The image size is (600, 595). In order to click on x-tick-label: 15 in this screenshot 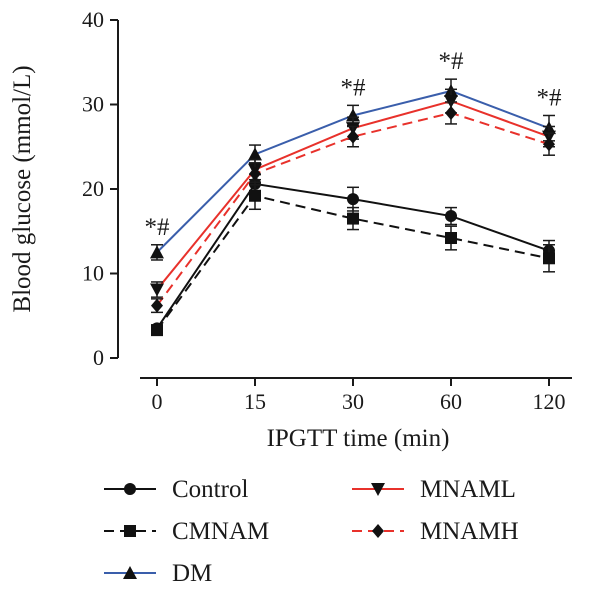, I will do `click(255, 401)`.